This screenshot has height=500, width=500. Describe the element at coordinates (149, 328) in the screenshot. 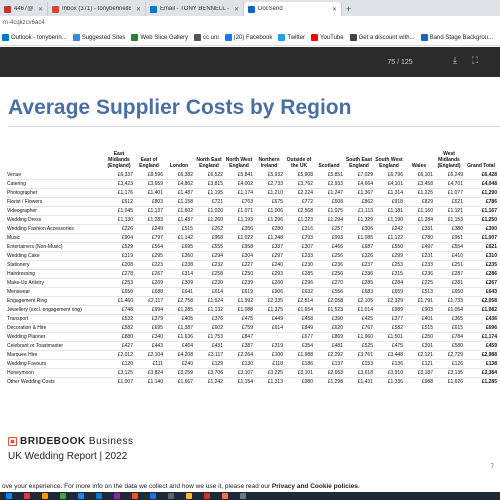

I see `table-cell: £695` at that location.